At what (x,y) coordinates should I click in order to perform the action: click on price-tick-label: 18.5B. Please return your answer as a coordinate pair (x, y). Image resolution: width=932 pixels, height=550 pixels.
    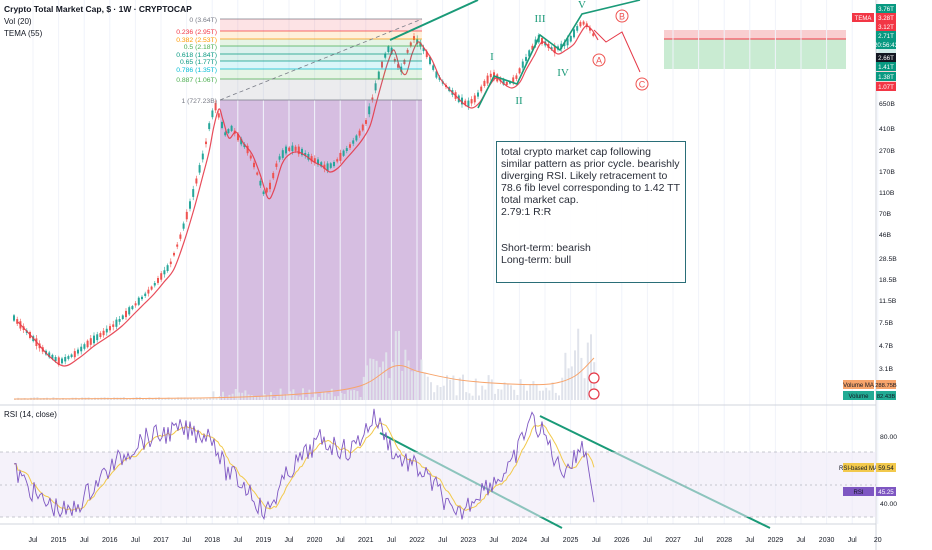
    Looking at the image, I should click on (888, 280).